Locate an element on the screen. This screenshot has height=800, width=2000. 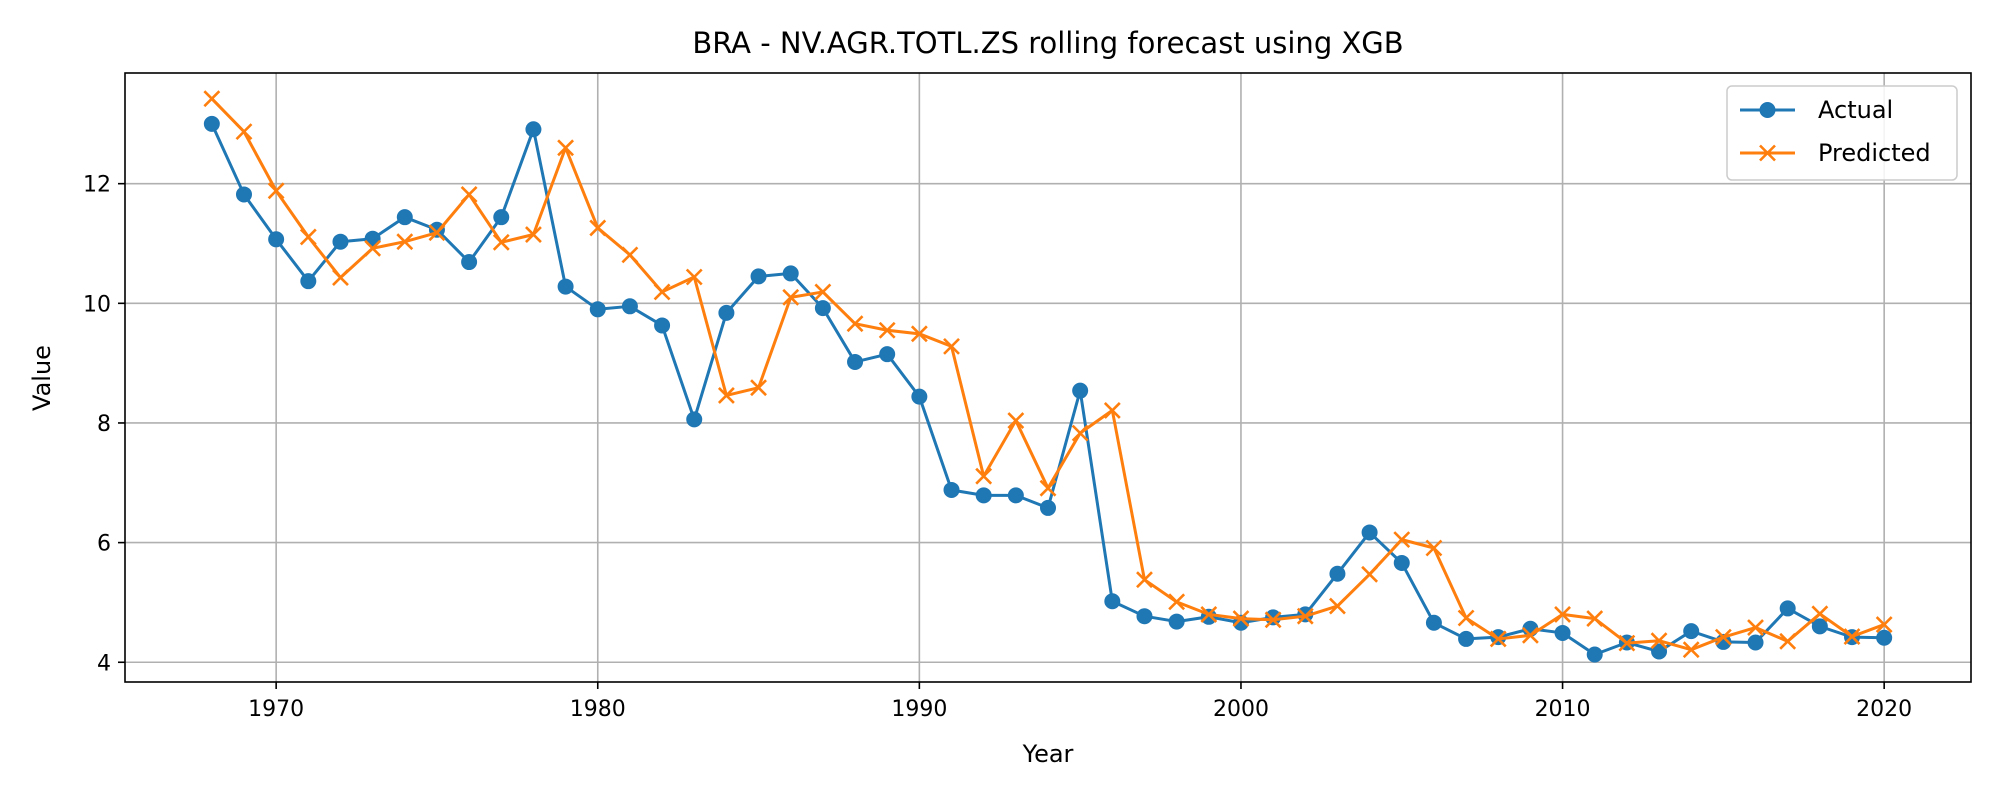
x-tick-label: 1990 is located at coordinates (919, 709).